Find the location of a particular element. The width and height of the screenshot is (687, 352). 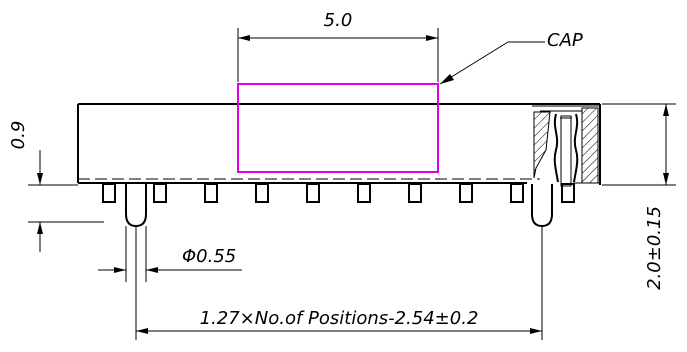

body-height-label: 0.9 is located at coordinates (18, 135).